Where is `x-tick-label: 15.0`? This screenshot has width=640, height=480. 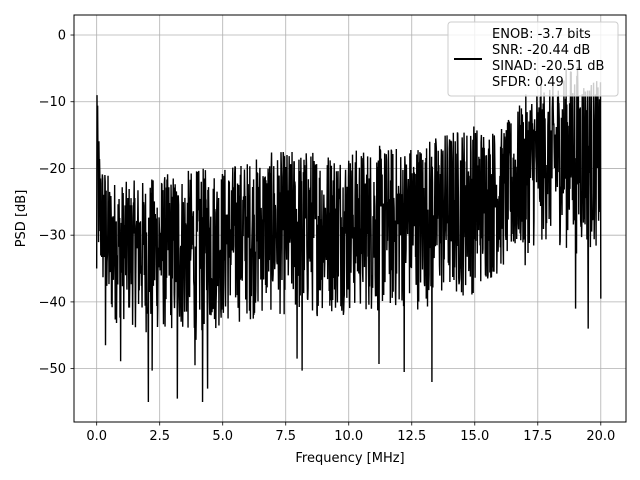
x-tick-label: 15.0 is located at coordinates (474, 436).